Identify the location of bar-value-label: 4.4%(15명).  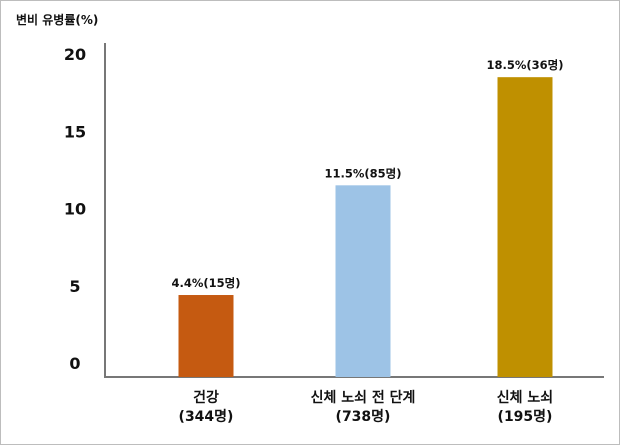
(206, 283).